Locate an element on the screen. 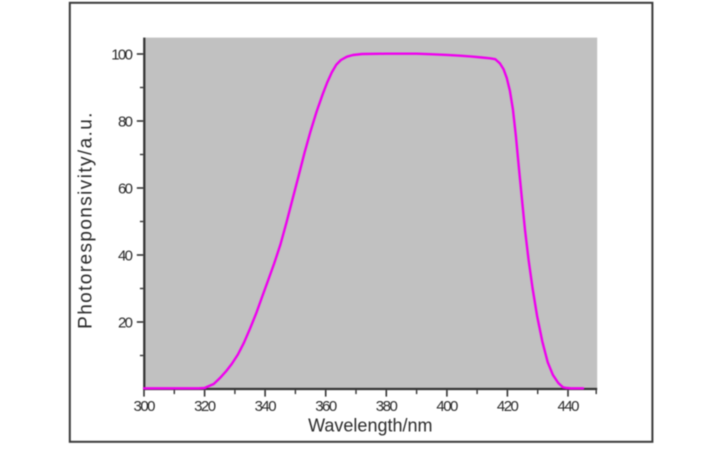  svg-text: 340 is located at coordinates (266, 406).